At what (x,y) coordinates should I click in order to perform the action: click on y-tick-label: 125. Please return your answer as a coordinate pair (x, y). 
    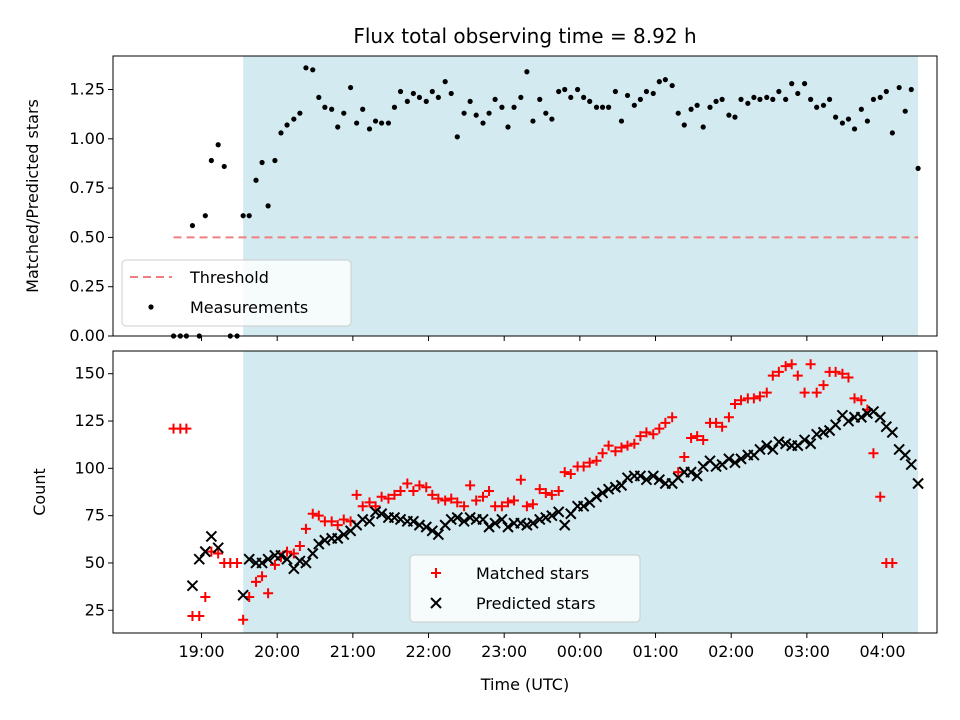
    Looking at the image, I should click on (89, 420).